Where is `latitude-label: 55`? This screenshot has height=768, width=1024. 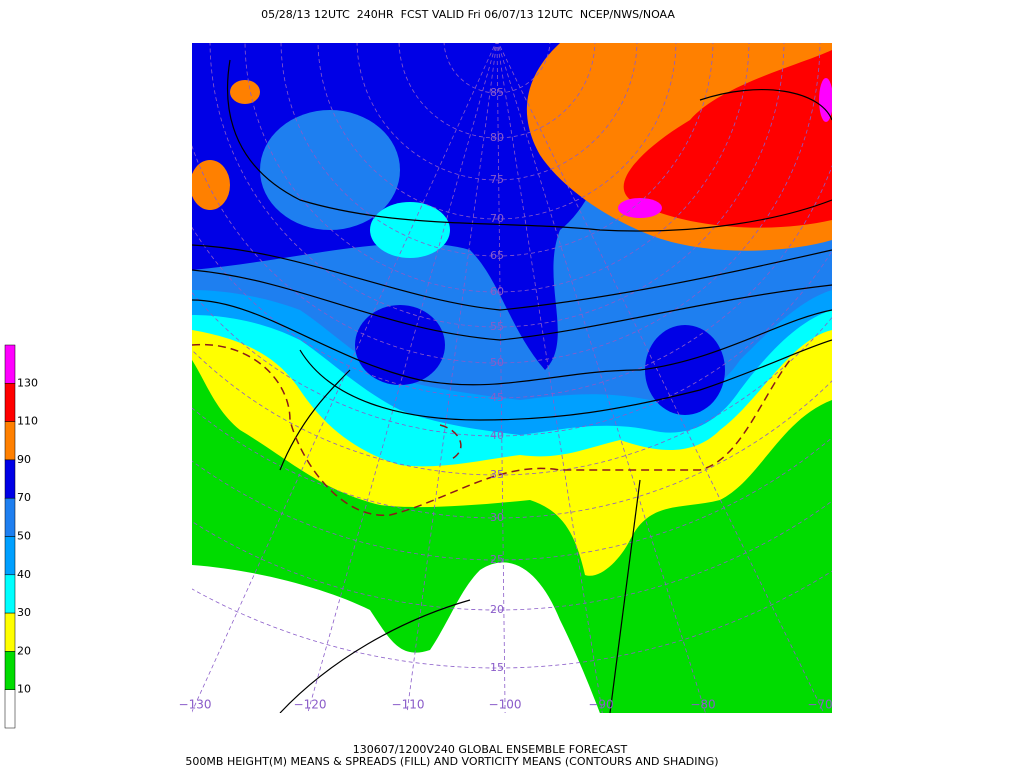
latitude-label: 55 is located at coordinates (497, 326).